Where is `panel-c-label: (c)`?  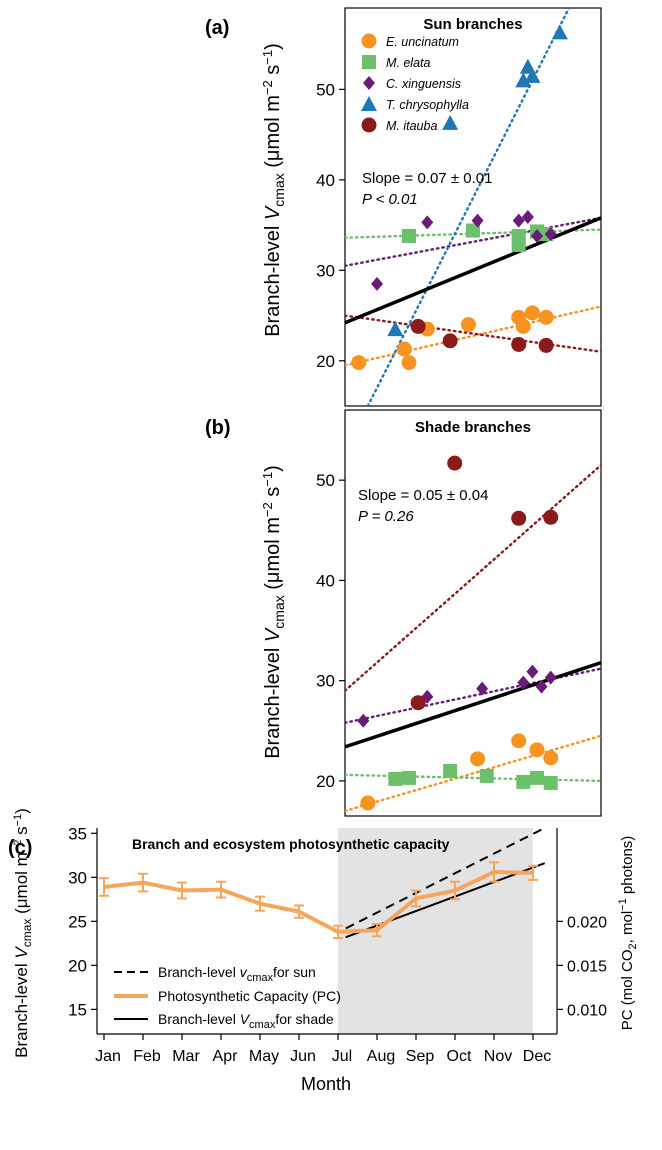 panel-c-label: (c) is located at coordinates (20, 848).